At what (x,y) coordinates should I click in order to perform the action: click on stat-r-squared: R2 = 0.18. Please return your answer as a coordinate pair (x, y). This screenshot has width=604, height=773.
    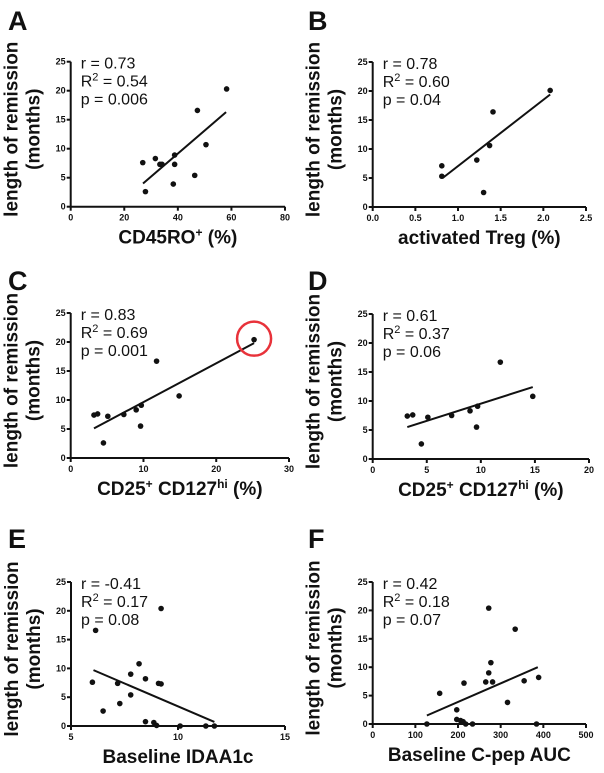
    Looking at the image, I should click on (416, 601).